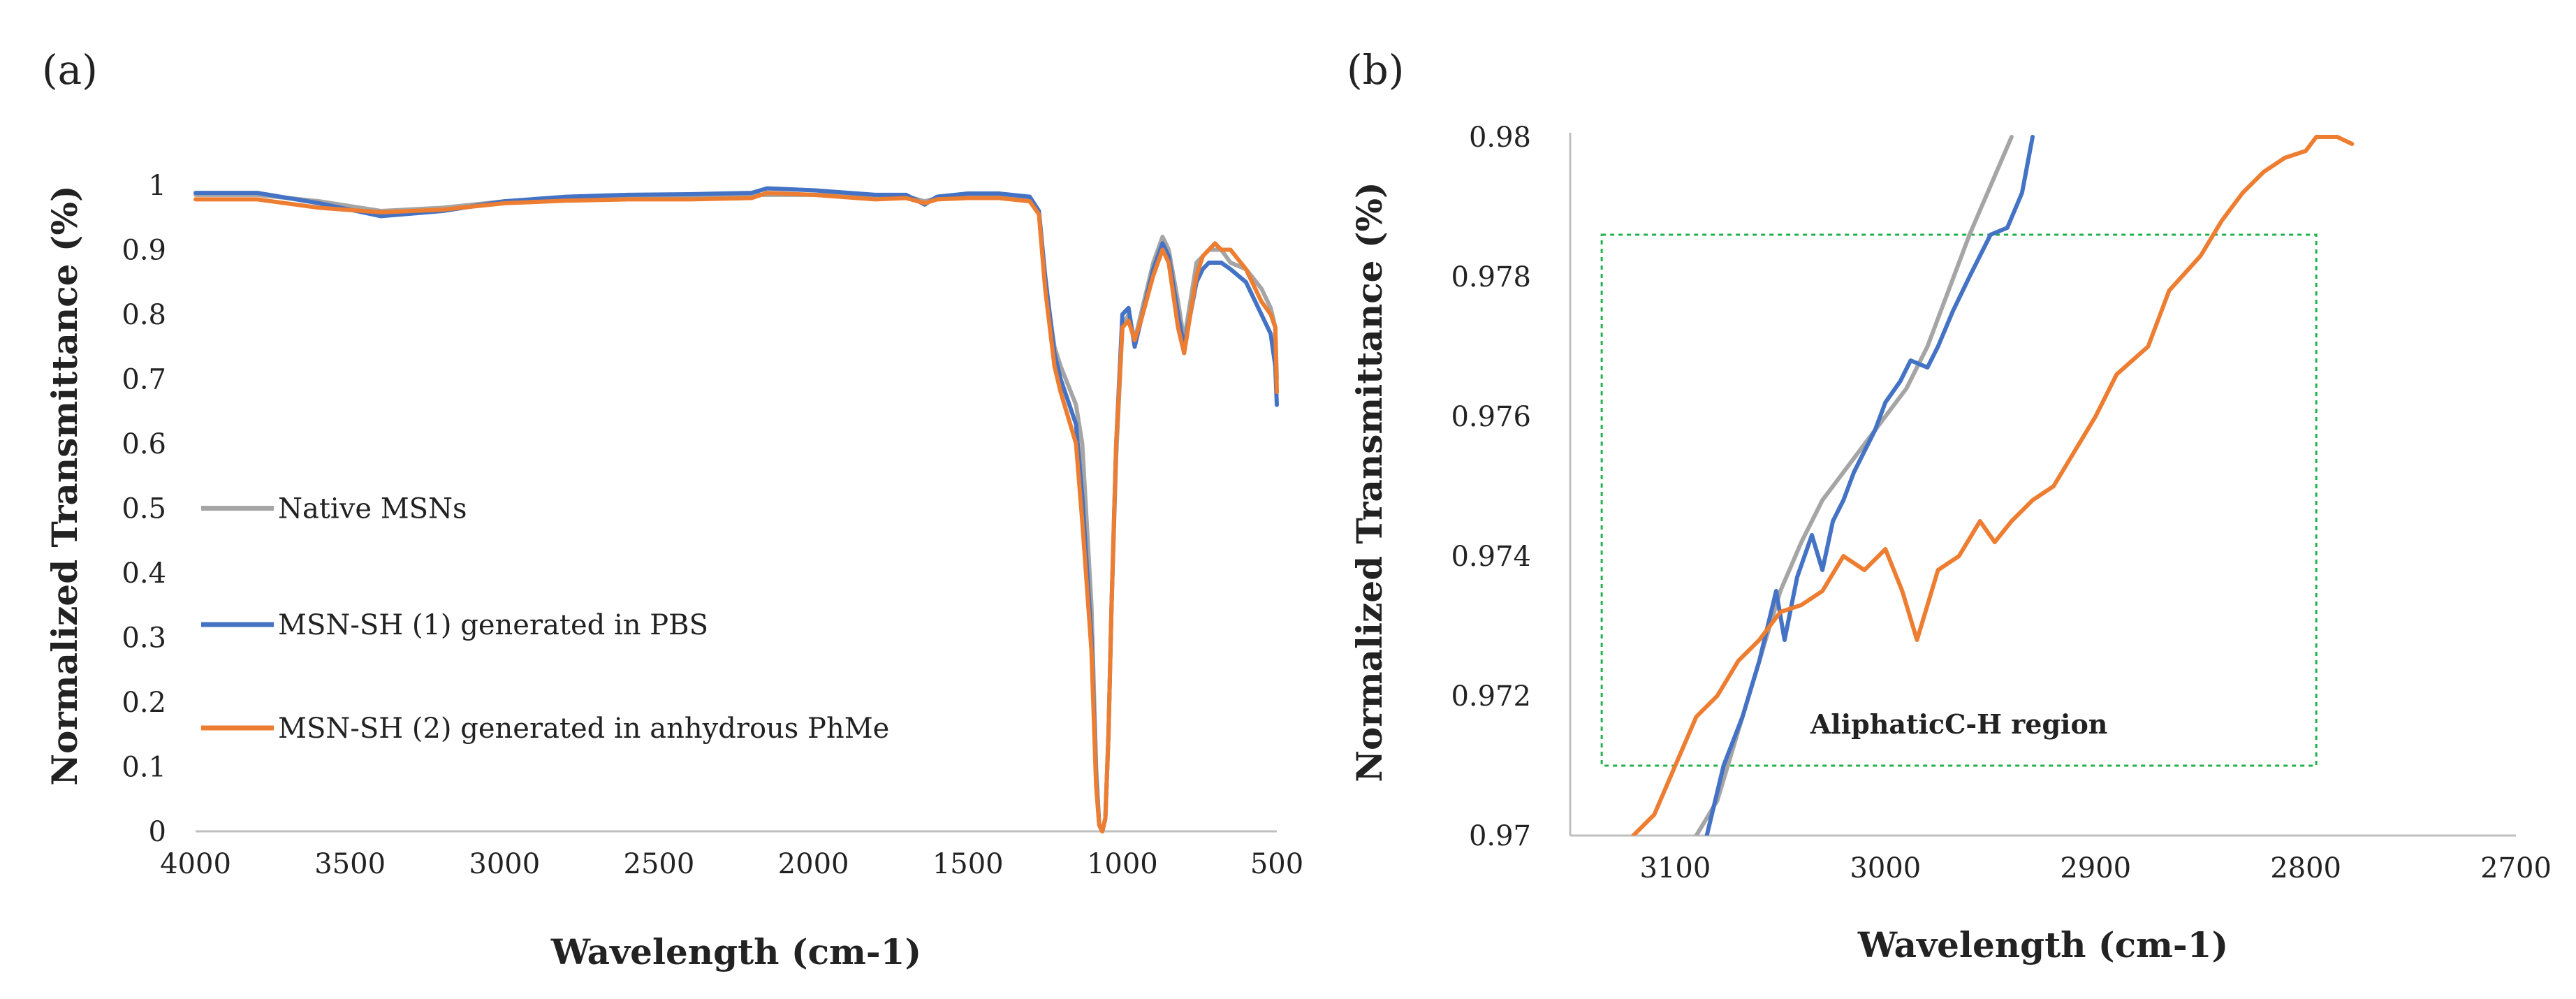 The image size is (2576, 999). Describe the element at coordinates (1276, 864) in the screenshot. I see `panel-a-x-tick-label: 500` at that location.